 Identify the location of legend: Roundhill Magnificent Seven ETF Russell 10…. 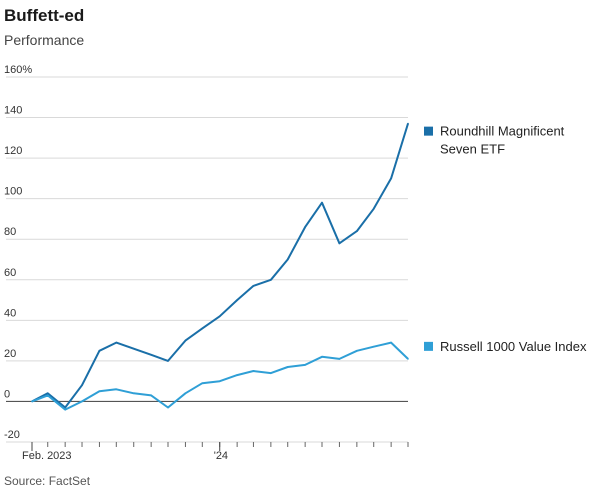
(505, 239).